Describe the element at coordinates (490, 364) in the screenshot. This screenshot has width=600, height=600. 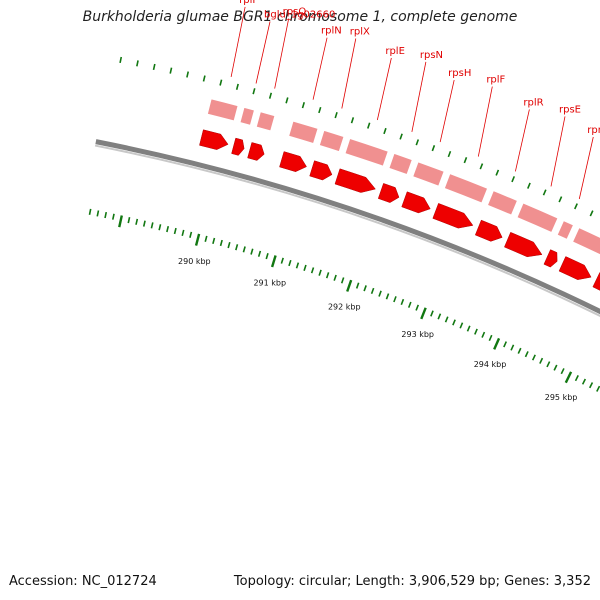
I see `tick-label: 294 kbp` at that location.